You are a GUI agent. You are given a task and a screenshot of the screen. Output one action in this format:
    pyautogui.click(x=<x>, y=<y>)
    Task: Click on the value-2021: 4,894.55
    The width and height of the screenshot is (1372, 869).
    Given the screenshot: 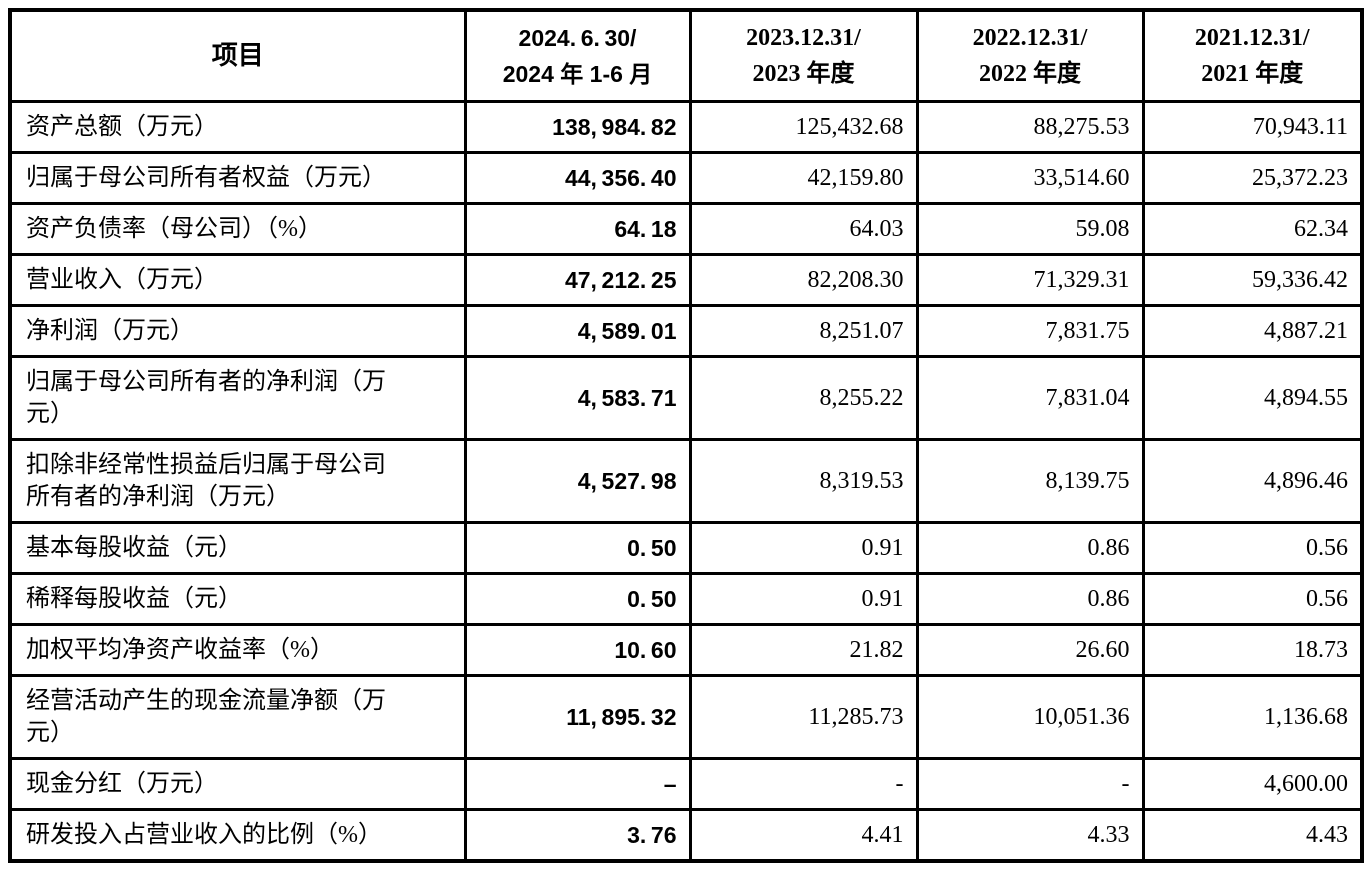 What is the action you would take?
    pyautogui.click(x=1252, y=398)
    